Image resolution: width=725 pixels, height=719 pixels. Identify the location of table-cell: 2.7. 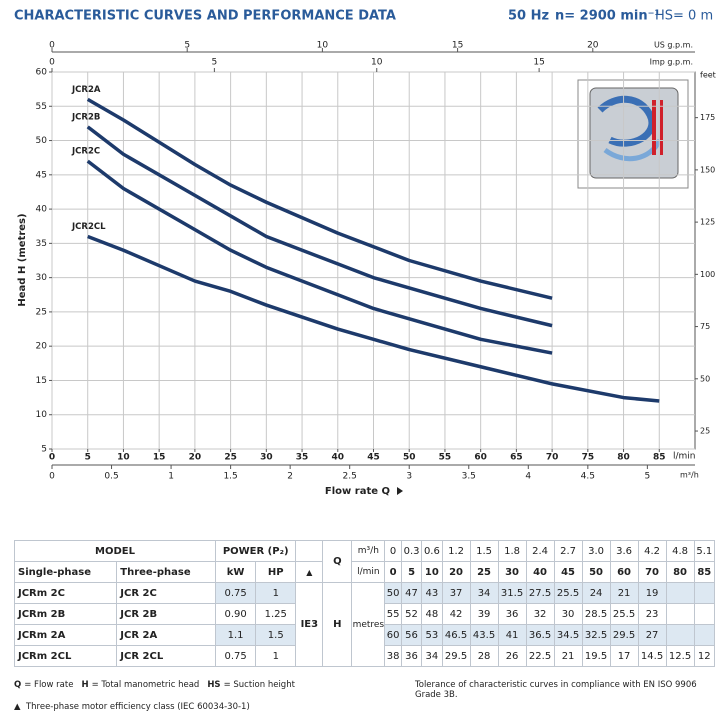
(568, 551).